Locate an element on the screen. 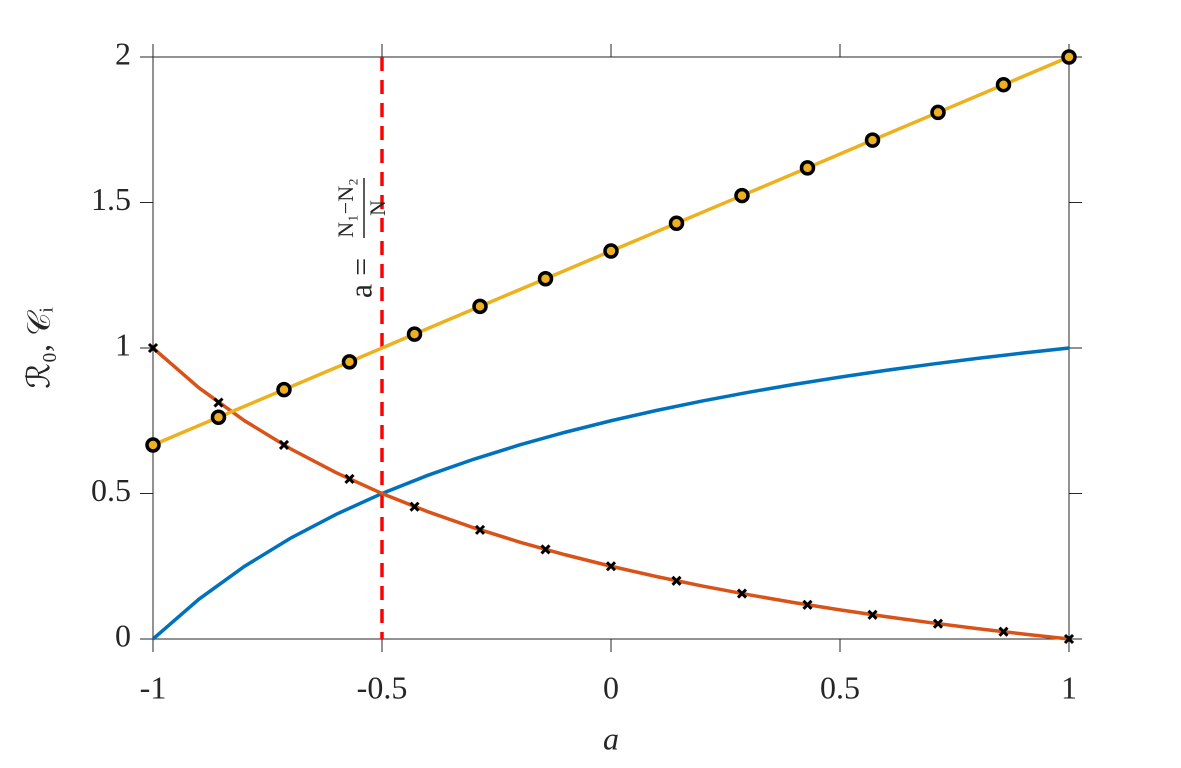  y-tick-label: 1.5 is located at coordinates (111, 199).